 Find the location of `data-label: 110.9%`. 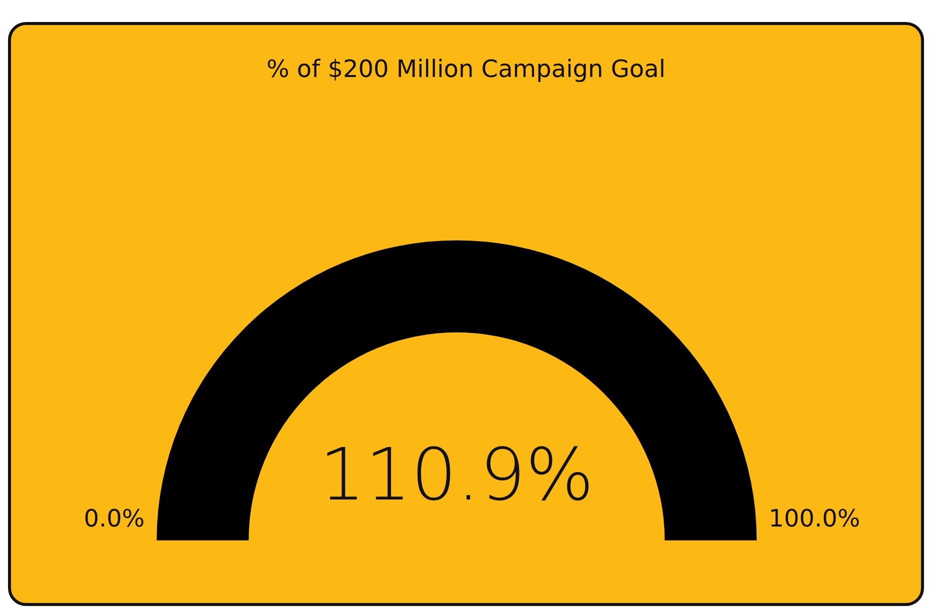

data-label: 110.9% is located at coordinates (456, 474).